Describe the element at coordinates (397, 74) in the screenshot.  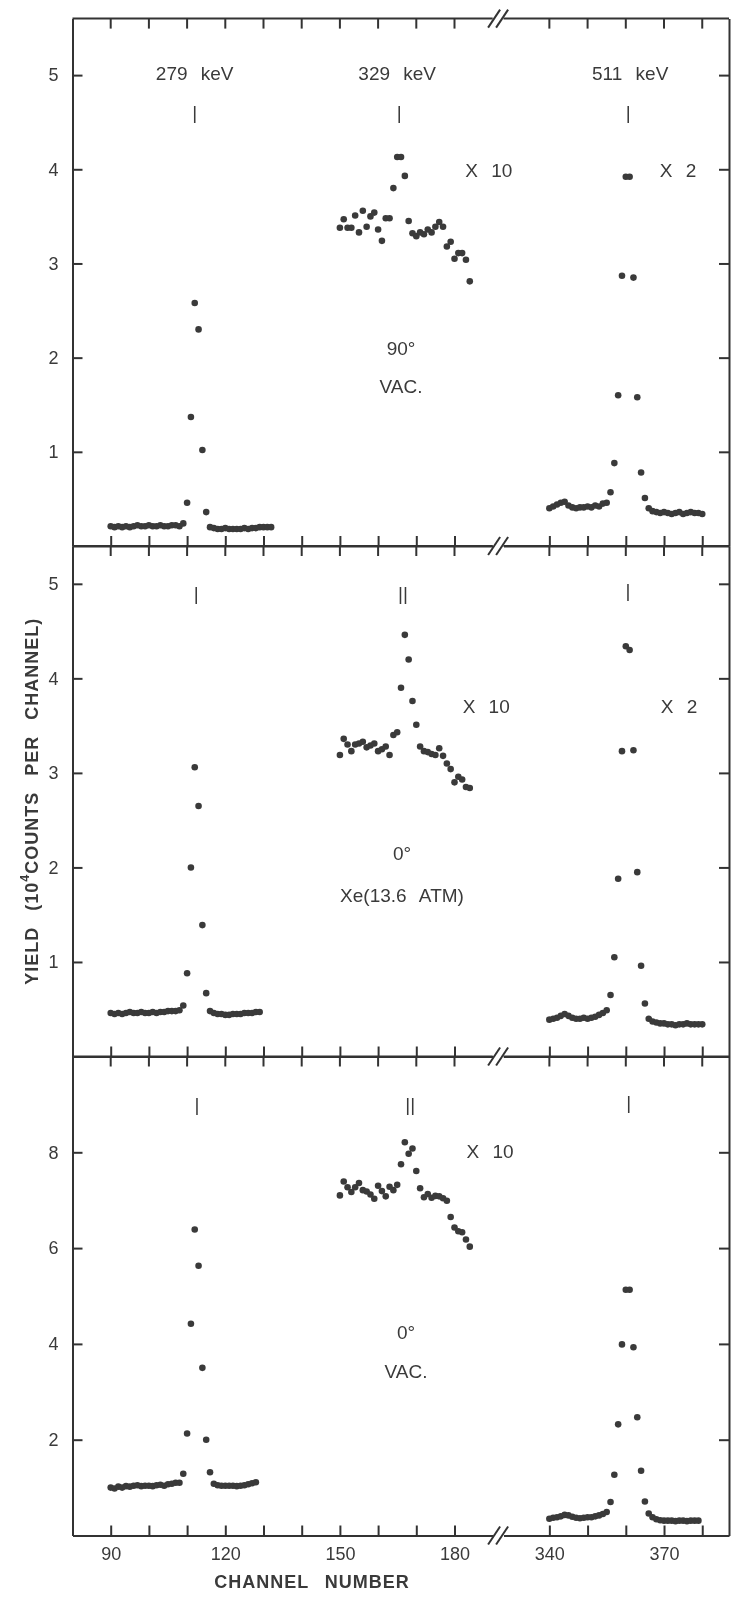
I see `annotation: 329 keV` at that location.